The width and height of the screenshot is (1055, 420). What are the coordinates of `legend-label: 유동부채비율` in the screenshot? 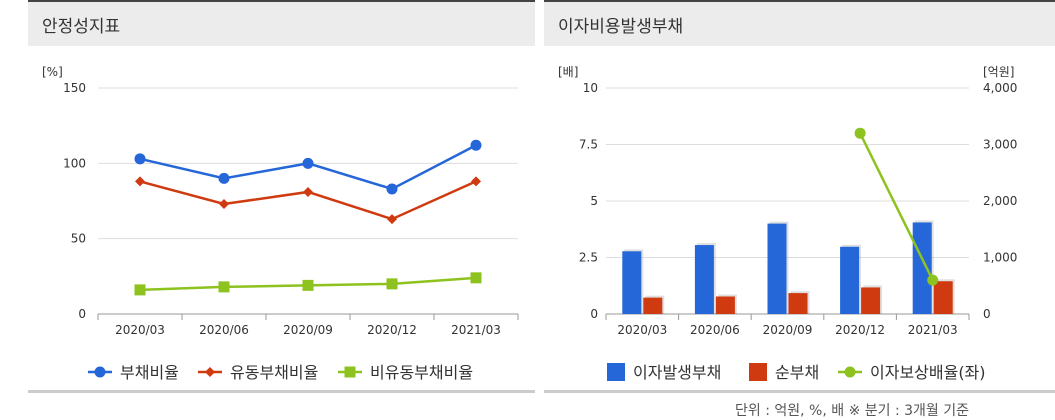 It's located at (274, 372).